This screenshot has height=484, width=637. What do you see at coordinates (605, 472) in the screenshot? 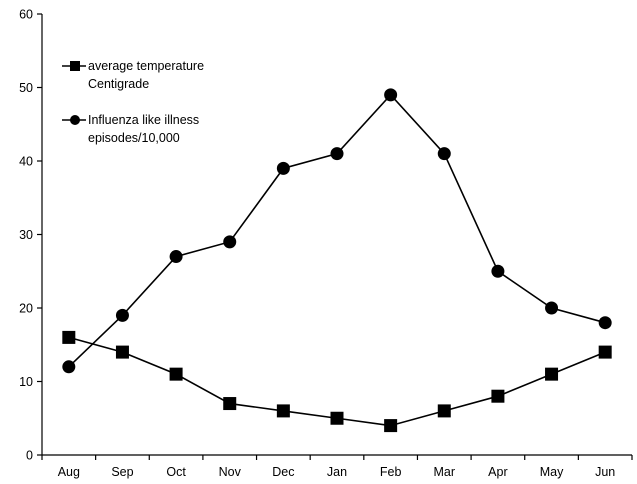
I see `x-tick-label-jun: Jun` at bounding box center [605, 472].